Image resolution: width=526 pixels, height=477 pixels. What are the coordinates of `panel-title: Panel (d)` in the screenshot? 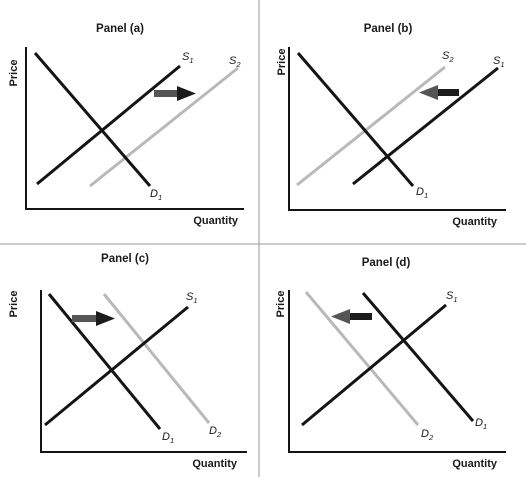 It's located at (386, 263).